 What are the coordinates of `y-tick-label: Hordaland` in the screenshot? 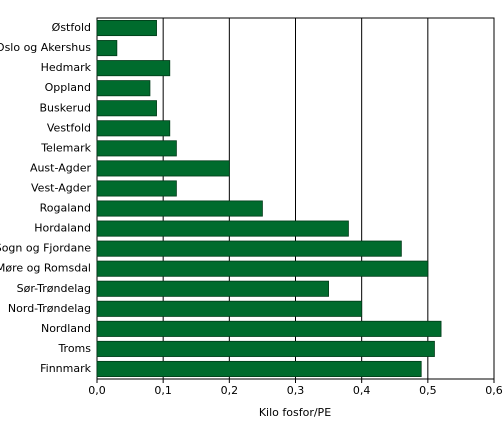 It's located at (62, 228).